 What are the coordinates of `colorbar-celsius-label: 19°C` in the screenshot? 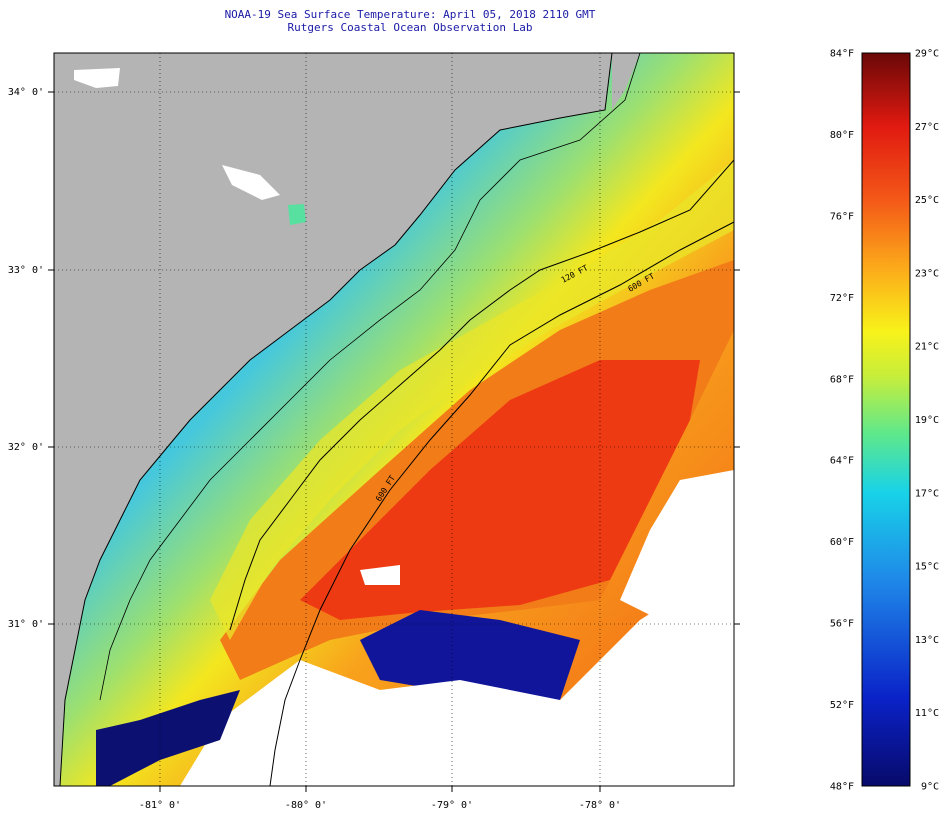 It's located at (927, 420).